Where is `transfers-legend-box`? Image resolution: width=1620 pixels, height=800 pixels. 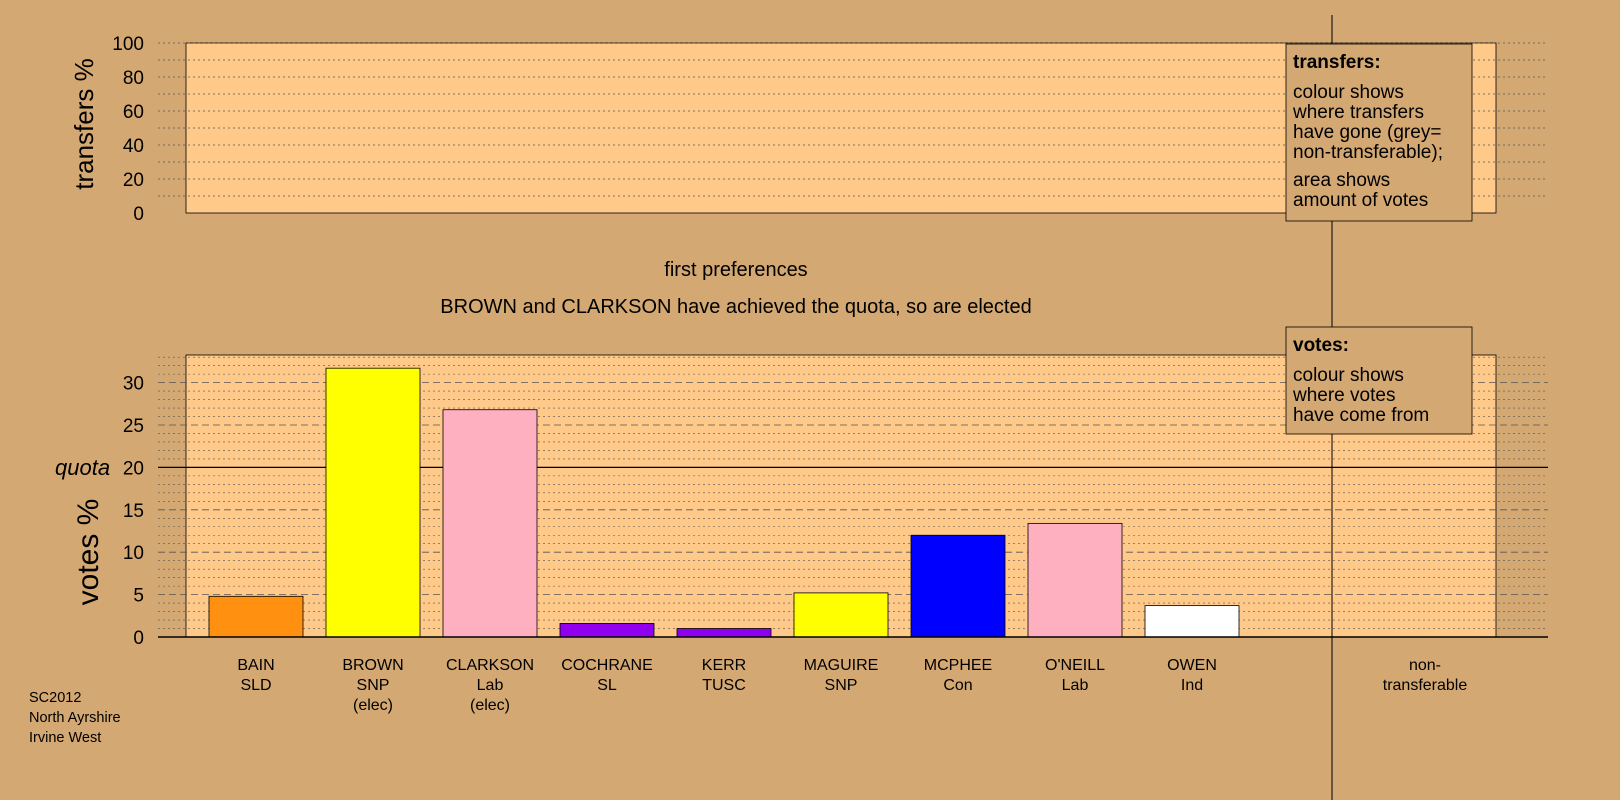 transfers-legend-box is located at coordinates (1379, 132).